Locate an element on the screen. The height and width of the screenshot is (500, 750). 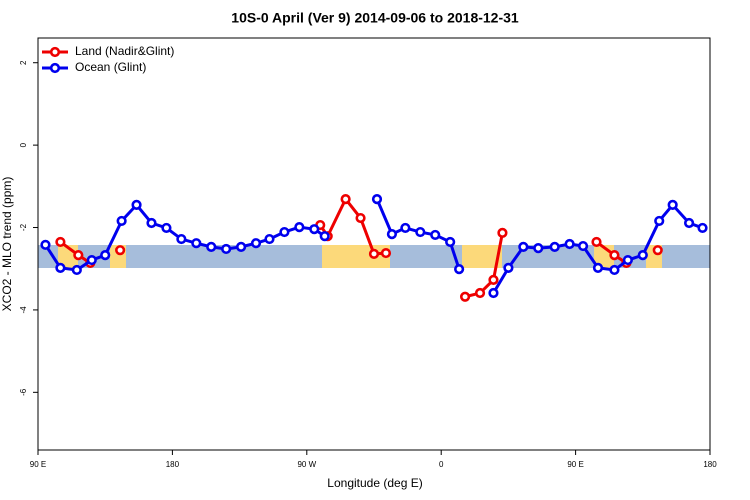
y-tick-label: -4 is located at coordinates (23, 310).